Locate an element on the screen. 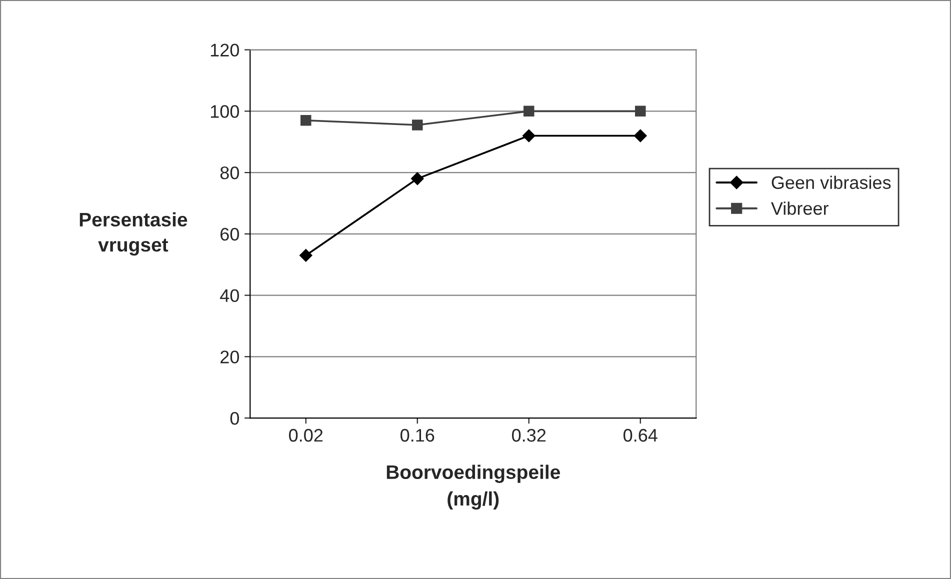 This screenshot has height=579, width=951. y-tick-label: 100 is located at coordinates (224, 111).